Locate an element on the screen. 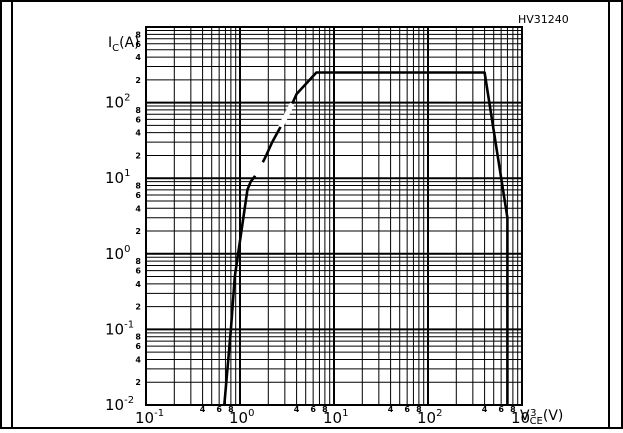 This screenshot has width=623, height=433. x-tick-label: 10¹ is located at coordinates (335, 417).